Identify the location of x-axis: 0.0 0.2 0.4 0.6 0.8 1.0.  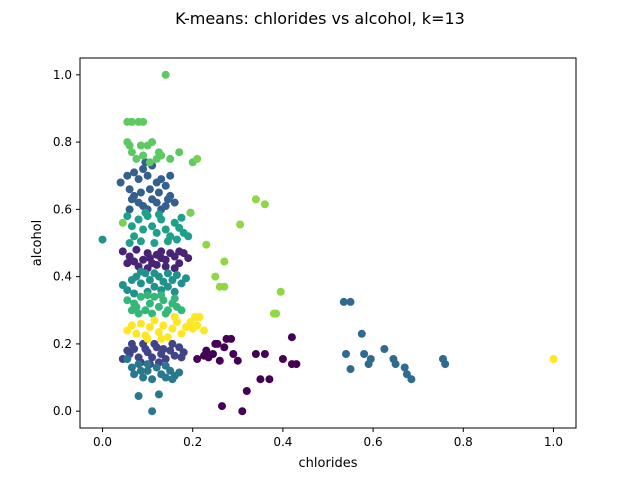
(328, 438).